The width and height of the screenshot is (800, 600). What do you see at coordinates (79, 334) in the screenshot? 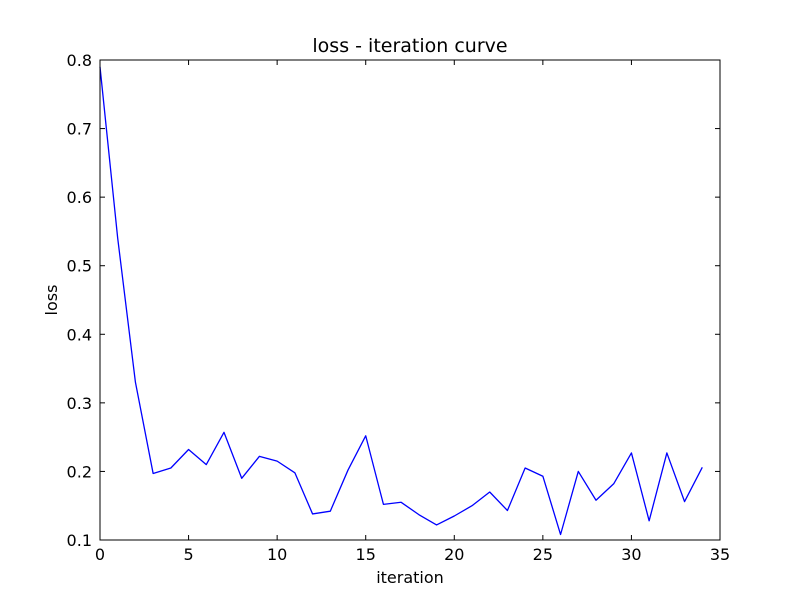
I see `y-tick-label: 0.4` at bounding box center [79, 334].